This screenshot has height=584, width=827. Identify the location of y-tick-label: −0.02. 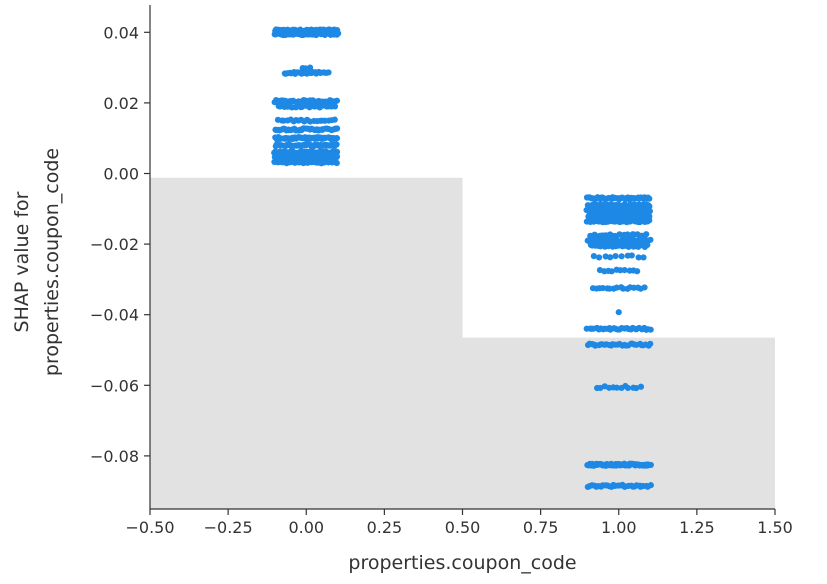
(114, 244).